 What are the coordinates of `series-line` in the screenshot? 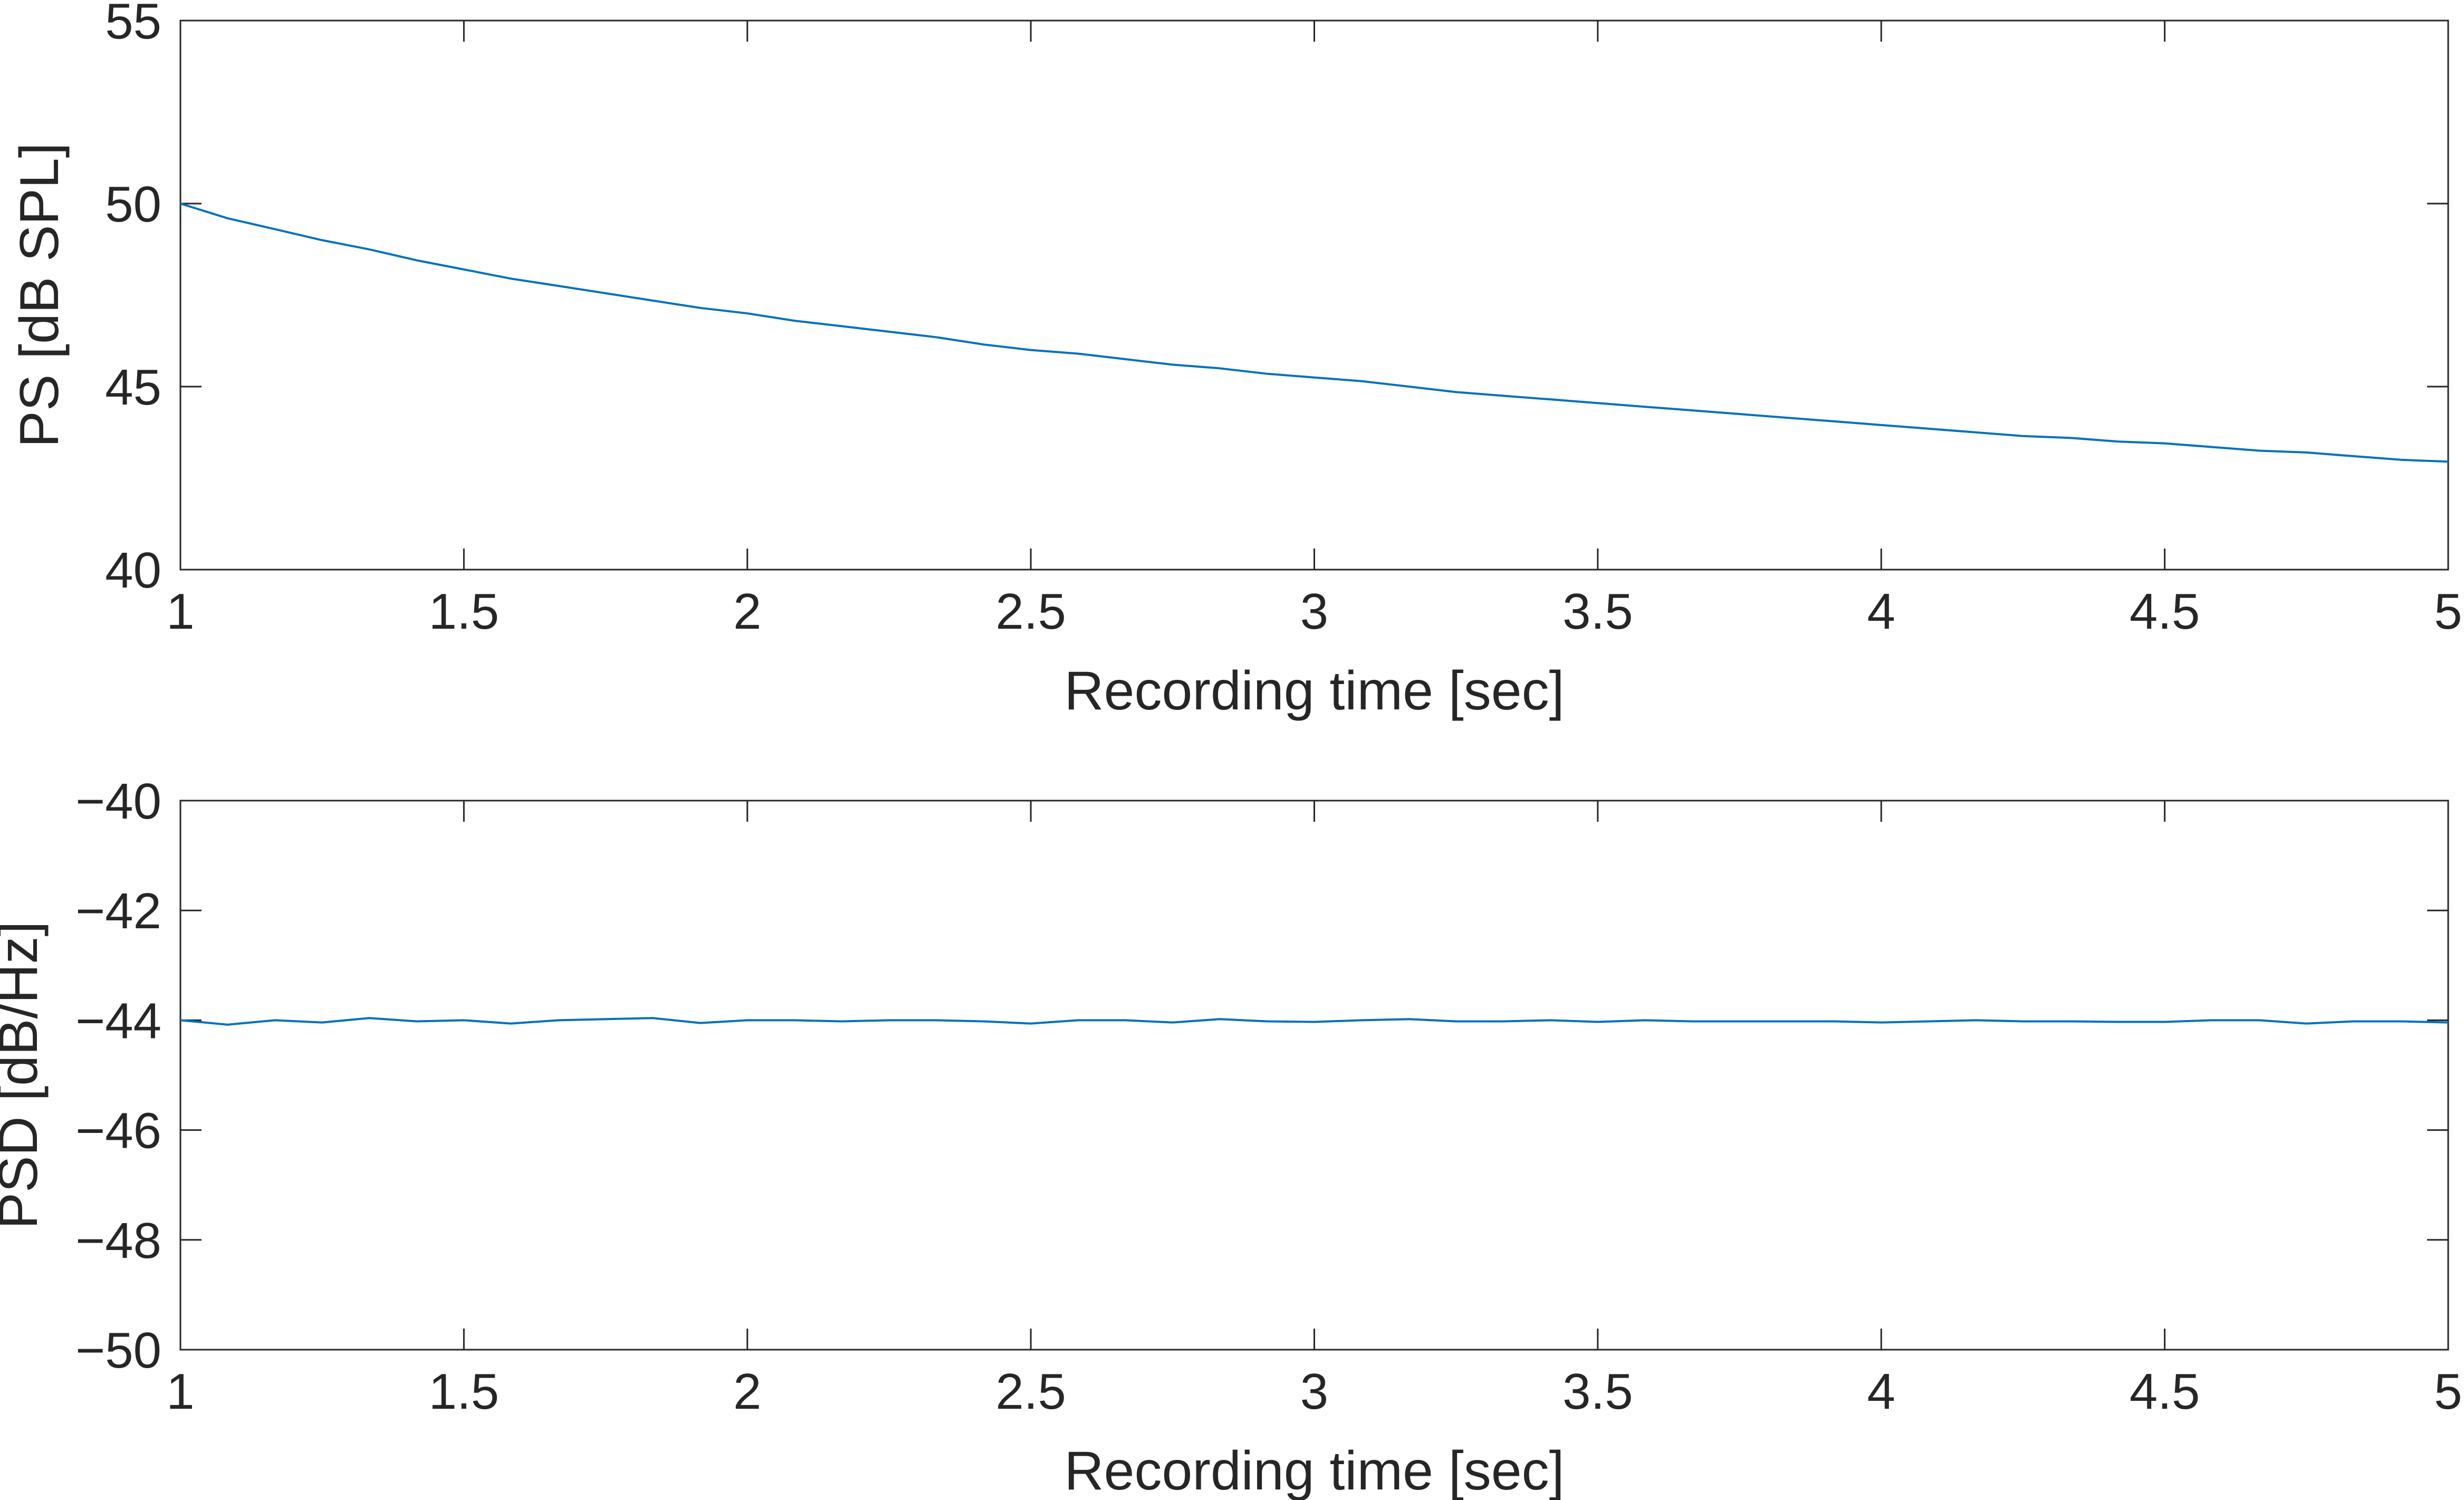 It's located at (1314, 1021).